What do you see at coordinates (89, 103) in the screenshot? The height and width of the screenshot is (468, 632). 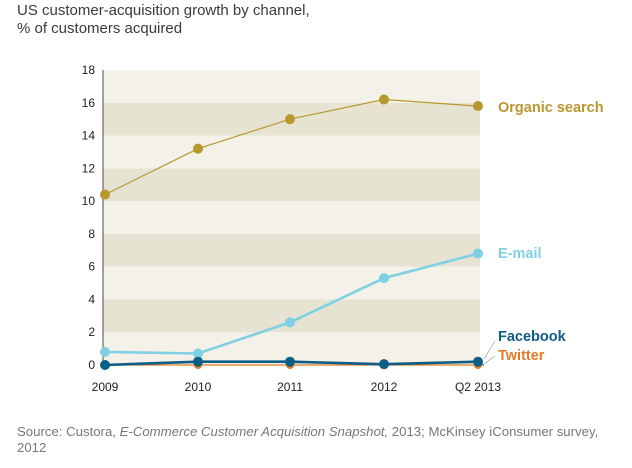 I see `y-tick-label-16: 16` at bounding box center [89, 103].